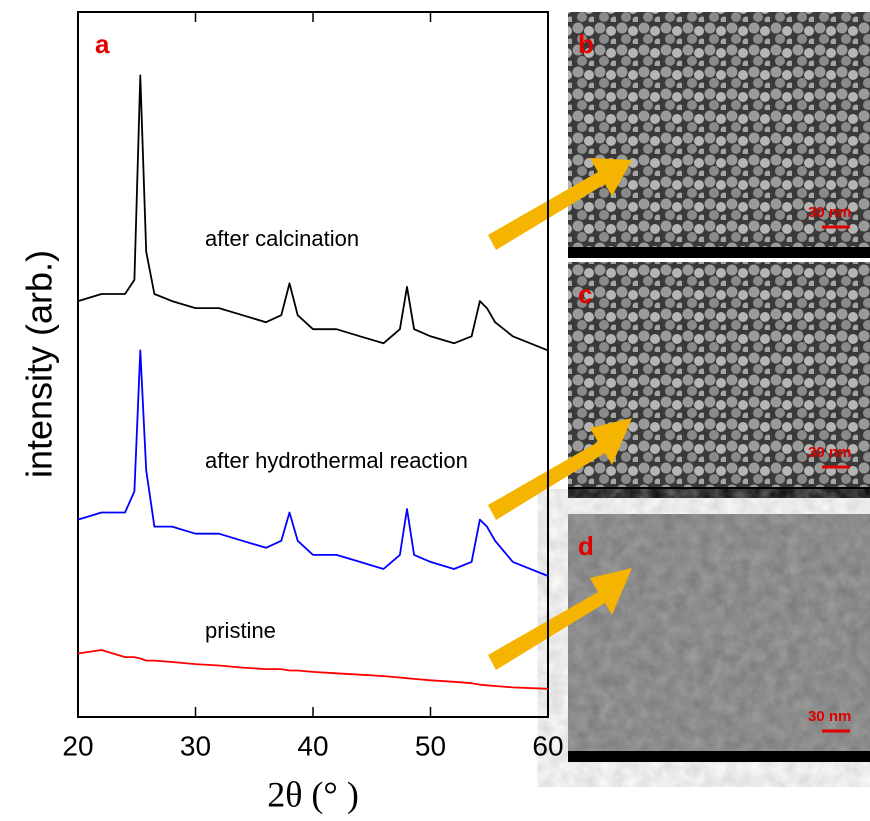  Describe the element at coordinates (585, 294) in the screenshot. I see `panel-label: c` at that location.